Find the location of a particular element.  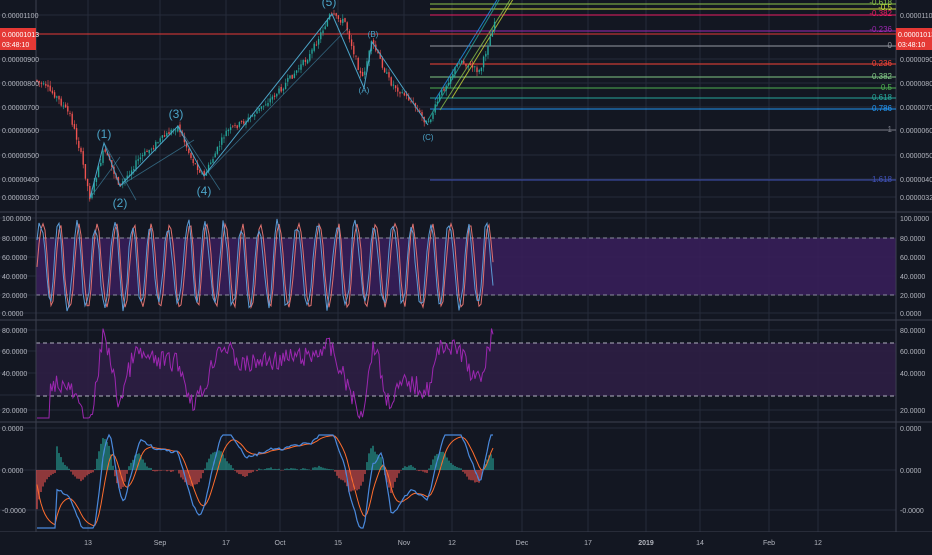

time-axis-label-7: Dec is located at coordinates (522, 543).